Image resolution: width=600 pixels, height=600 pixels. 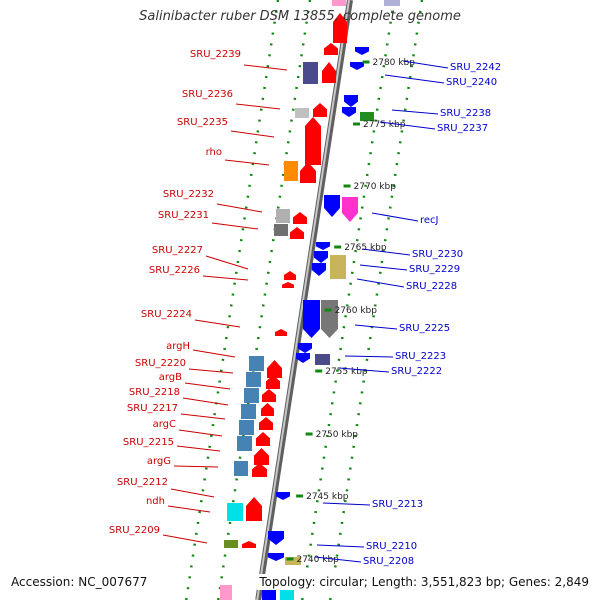 What do you see at coordinates (388, 561) in the screenshot?
I see `reverse-gene-label: SRU_2208` at bounding box center [388, 561].